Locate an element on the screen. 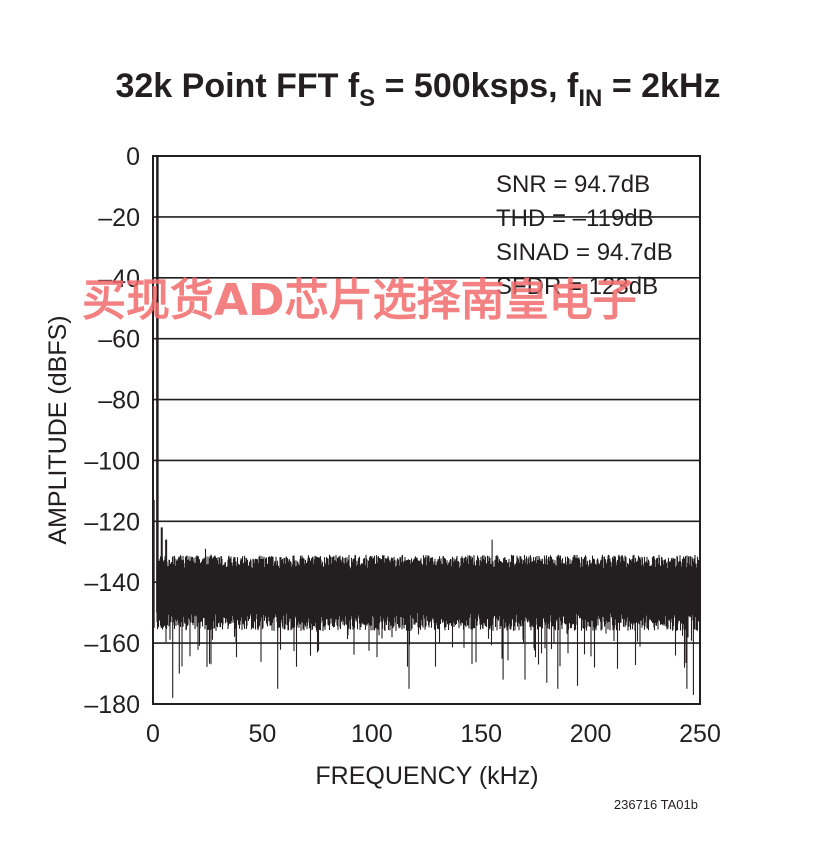 The image size is (817, 852). watermark-text: 买现货AD芯片选择南皇电子 is located at coordinates (359, 300).